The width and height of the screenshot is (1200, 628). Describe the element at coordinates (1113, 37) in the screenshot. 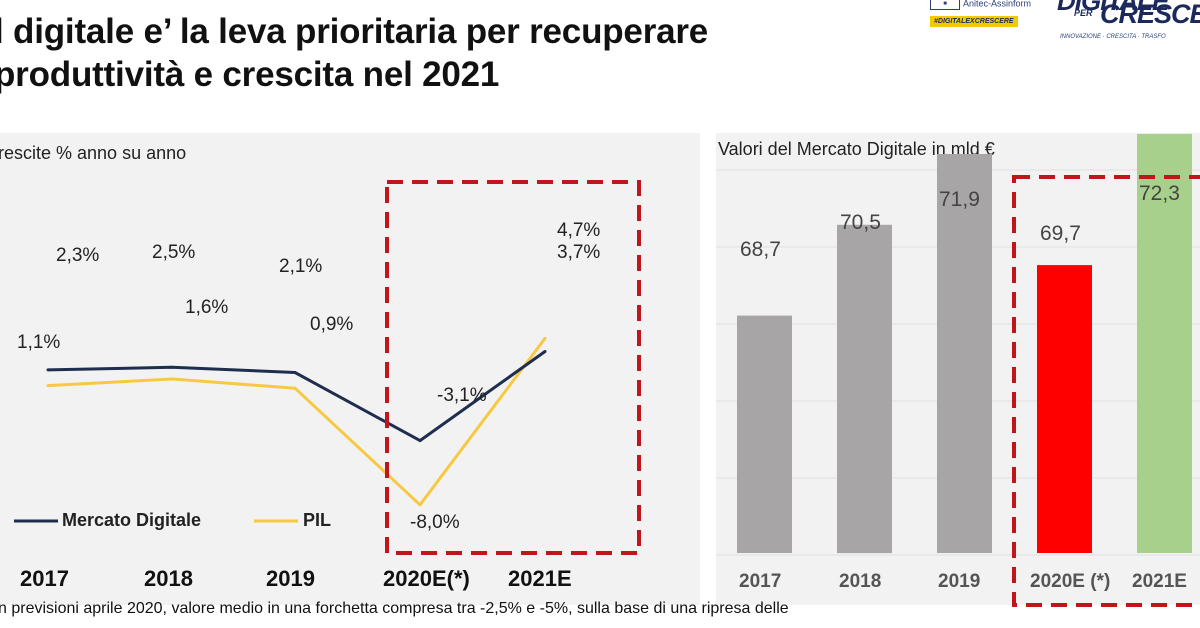

I see `brand-logo-tagline: INNOVAZIONE · CRESCITA · TRASFO` at that location.